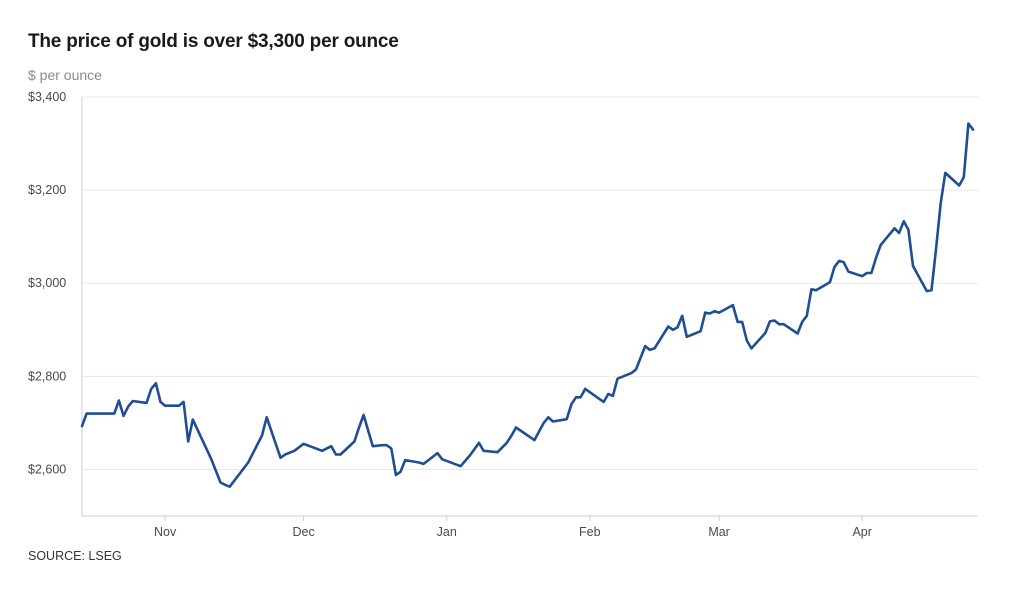  What do you see at coordinates (47, 469) in the screenshot?
I see `y-tick-label: $2,600` at bounding box center [47, 469].